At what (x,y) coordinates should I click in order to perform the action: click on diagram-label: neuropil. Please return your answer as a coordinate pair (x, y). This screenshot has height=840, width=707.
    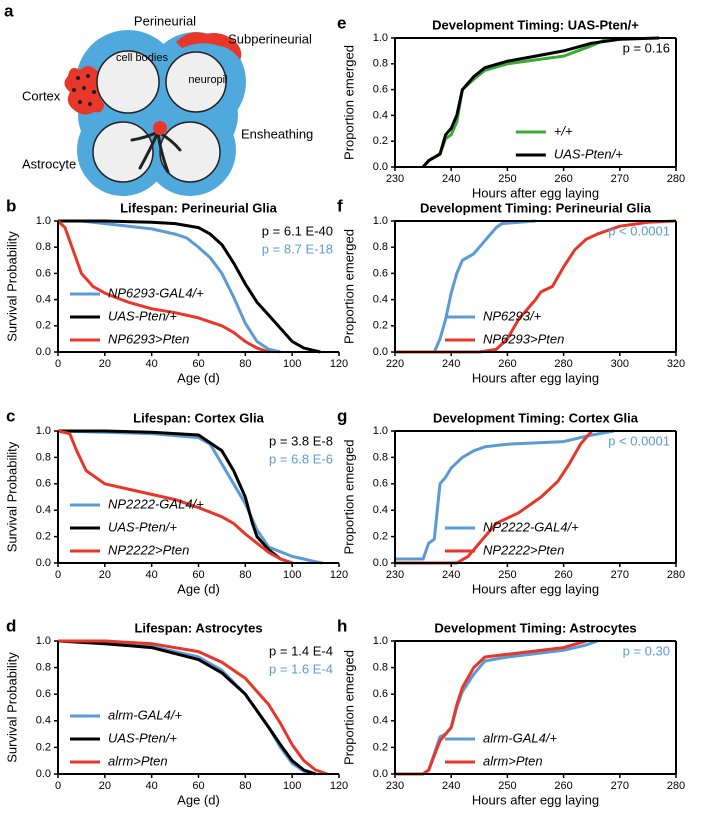
    Looking at the image, I should click on (207, 80).